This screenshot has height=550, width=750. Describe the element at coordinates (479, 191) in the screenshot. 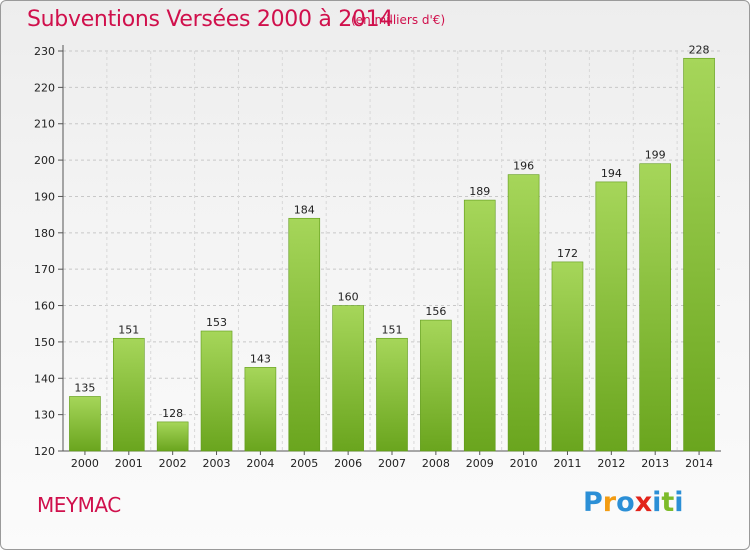

I see `value-label: 189` at that location.